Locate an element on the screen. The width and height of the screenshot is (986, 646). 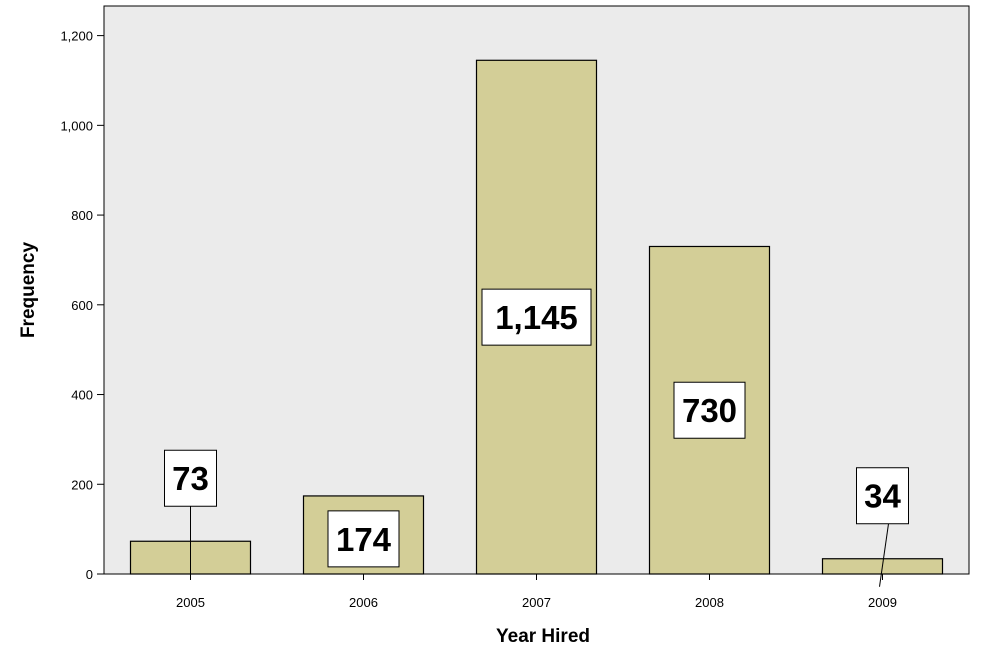
y-ticks: 0 200 400 600 800 1,000 1,200 is located at coordinates (82, 305).